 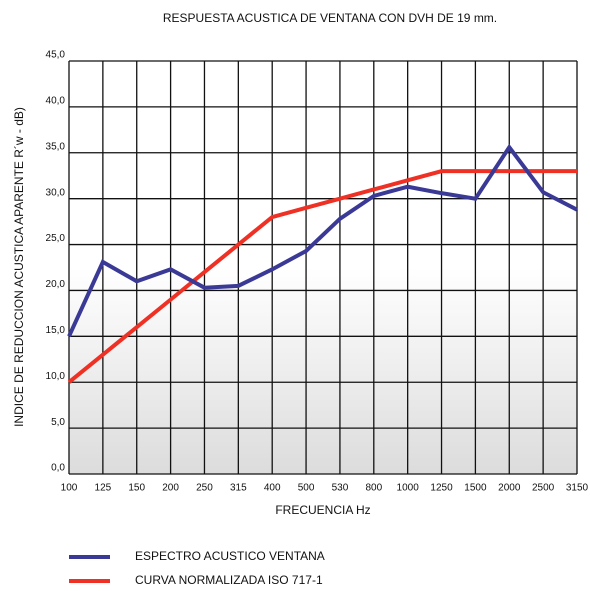 What do you see at coordinates (229, 580) in the screenshot?
I see `legend-label: CURVA NORMALIZADA ISO 717-1` at bounding box center [229, 580].